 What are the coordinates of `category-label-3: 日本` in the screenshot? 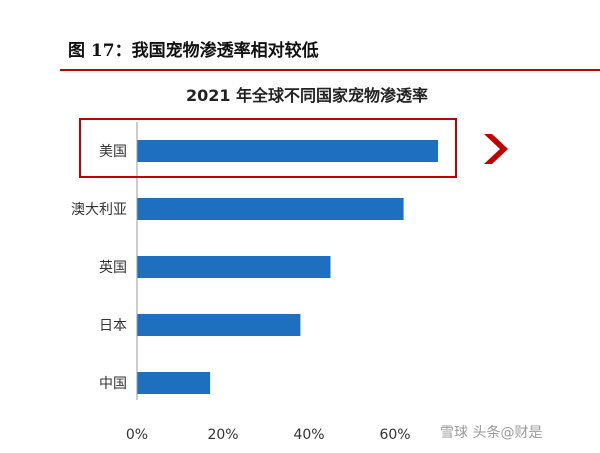 It's located at (113, 326).